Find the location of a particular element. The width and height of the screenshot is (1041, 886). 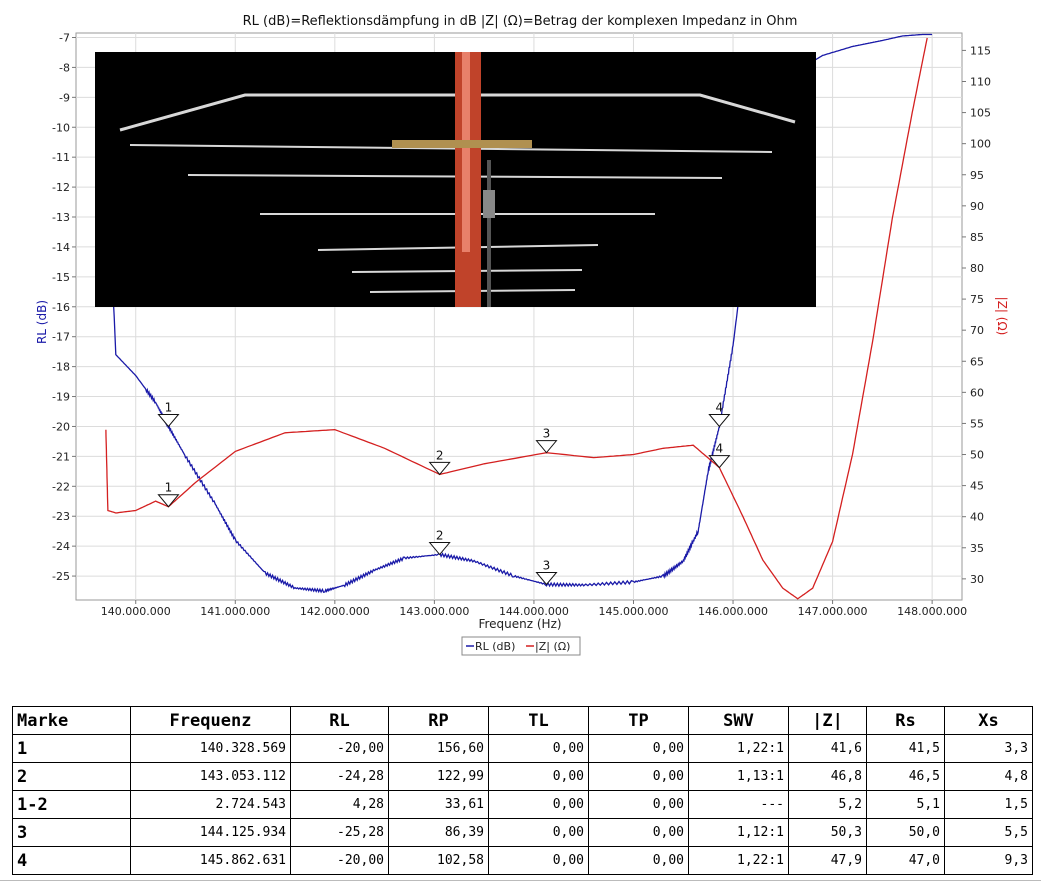

y-right-tick-label: 80 is located at coordinates (977, 268).